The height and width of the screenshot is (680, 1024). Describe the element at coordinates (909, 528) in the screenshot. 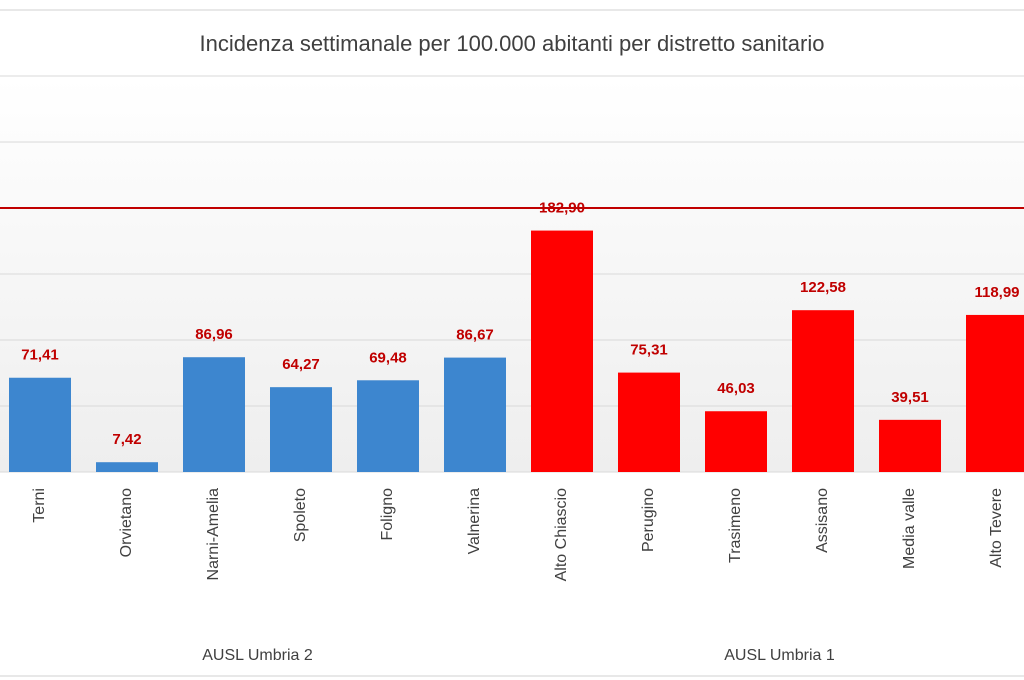

I see `x-tick-label: Media valle` at that location.